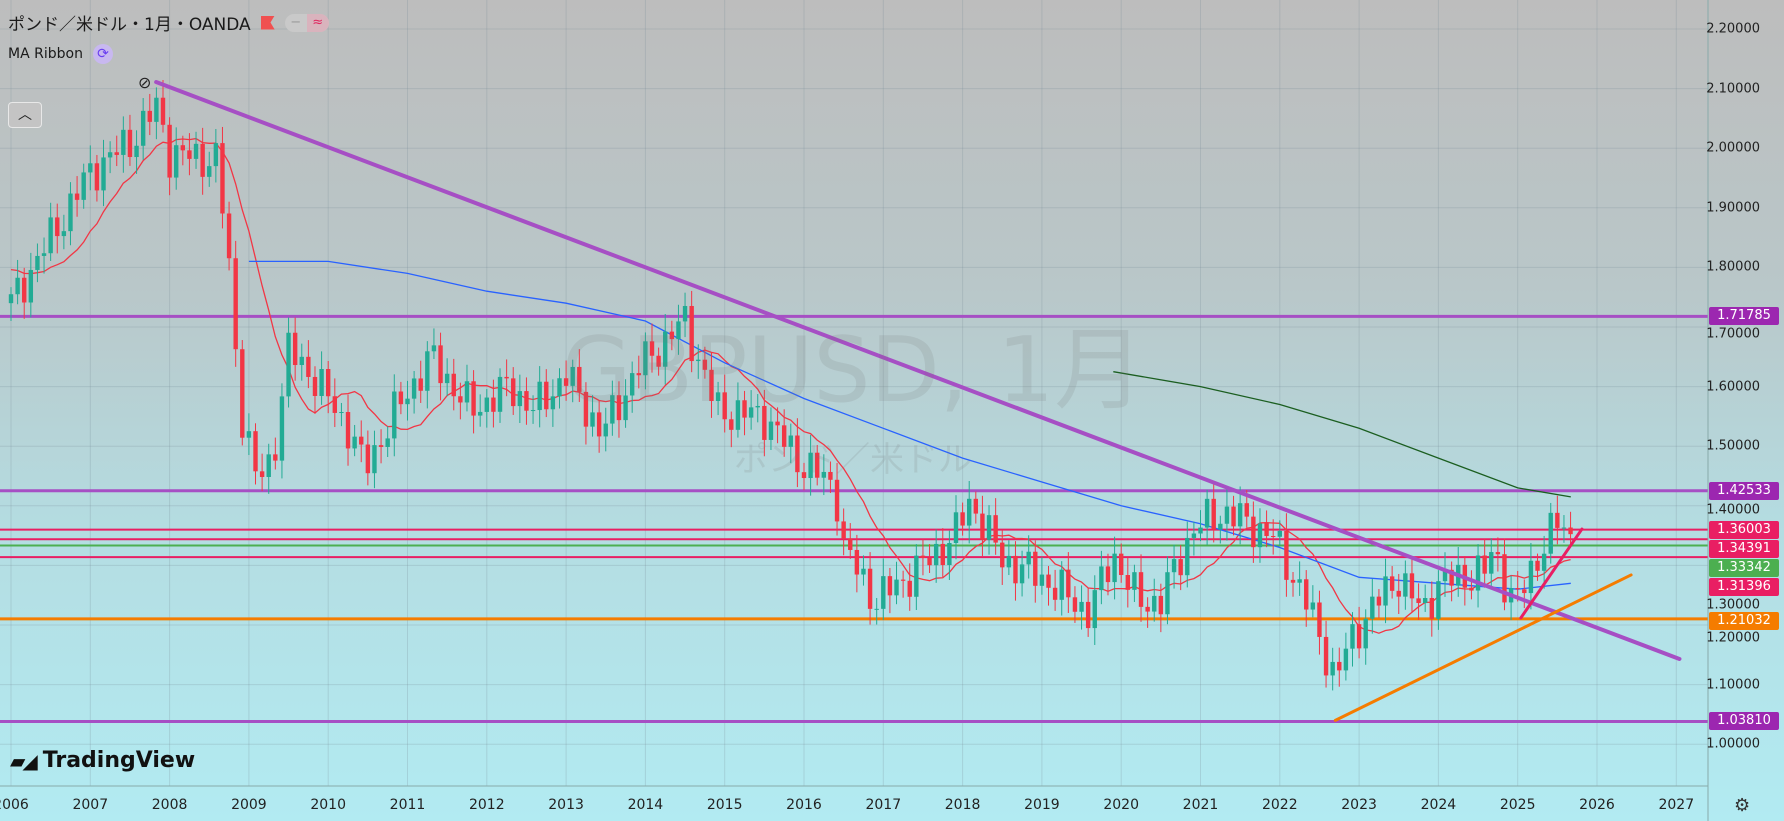 The height and width of the screenshot is (821, 1784). What do you see at coordinates (328, 805) in the screenshot?
I see `time-tick-label: 2010` at bounding box center [328, 805].